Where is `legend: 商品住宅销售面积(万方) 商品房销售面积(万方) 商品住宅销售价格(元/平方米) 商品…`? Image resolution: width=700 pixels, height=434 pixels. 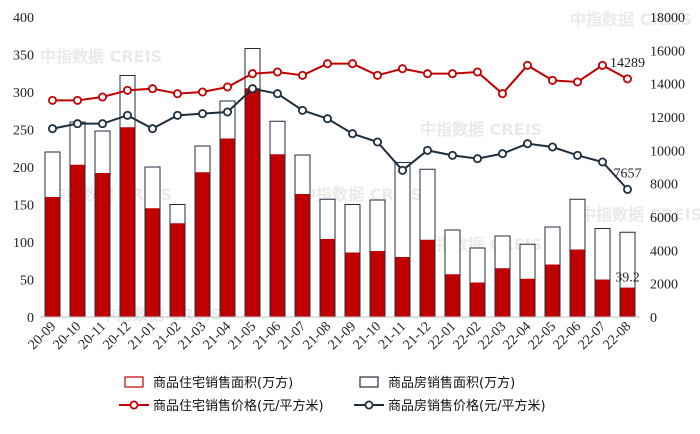
legend: 商品住宅销售面积(万方) 商品房销售面积(万方) 商品住宅销售价格(元/平方米) 商品… is located at coordinates (332, 394).